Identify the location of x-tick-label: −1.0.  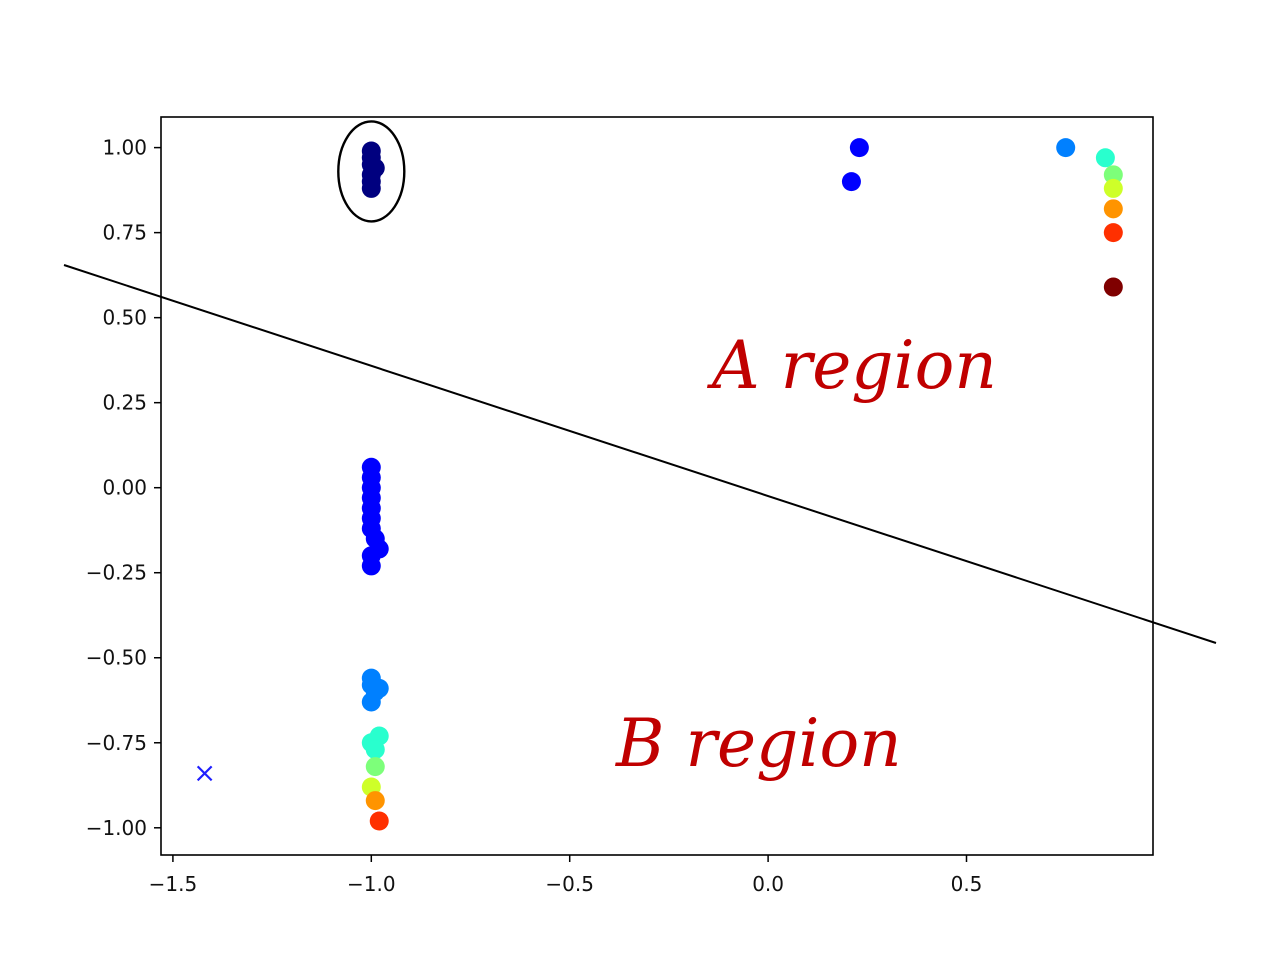
(371, 884).